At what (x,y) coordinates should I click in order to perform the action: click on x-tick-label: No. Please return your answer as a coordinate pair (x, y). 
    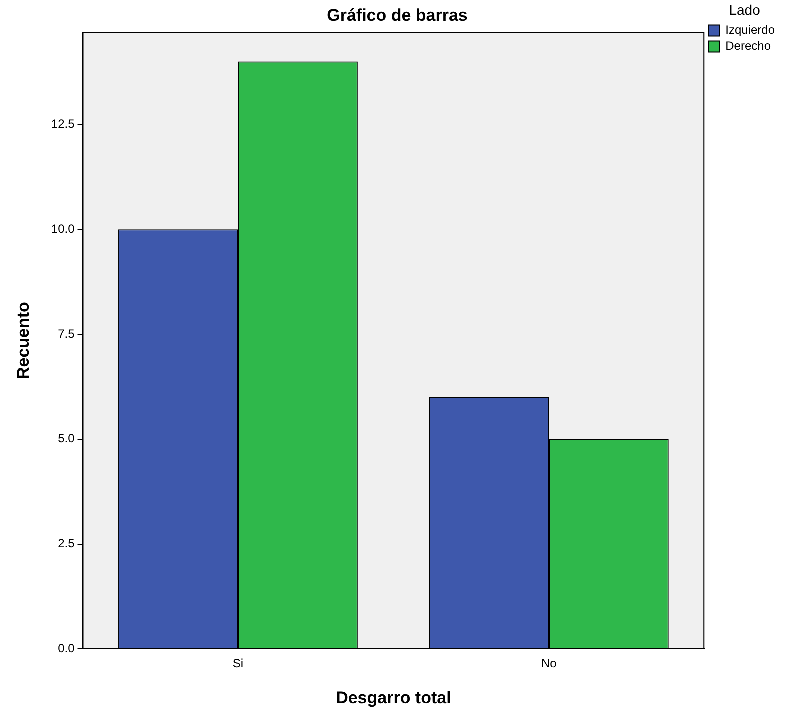
    Looking at the image, I should click on (549, 663).